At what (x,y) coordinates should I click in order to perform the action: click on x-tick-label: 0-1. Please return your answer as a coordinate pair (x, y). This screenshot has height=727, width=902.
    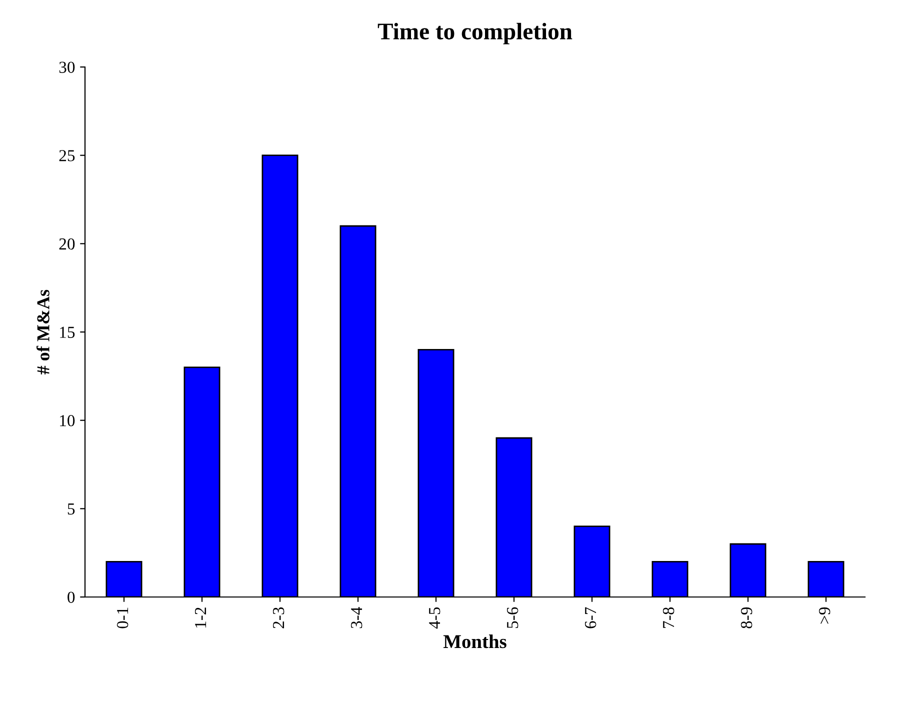
    Looking at the image, I should click on (122, 618).